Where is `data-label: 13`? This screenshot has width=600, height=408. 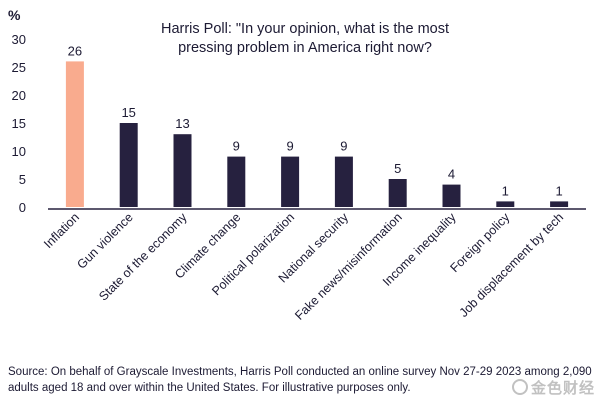 data-label: 13 is located at coordinates (182, 123).